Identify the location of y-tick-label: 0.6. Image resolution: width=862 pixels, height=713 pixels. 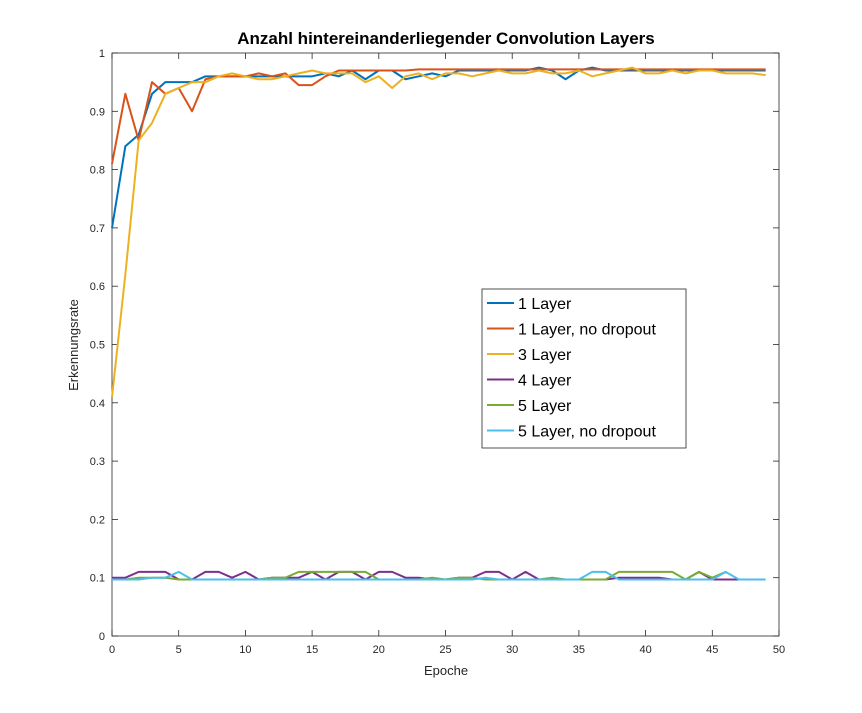
(97, 287).